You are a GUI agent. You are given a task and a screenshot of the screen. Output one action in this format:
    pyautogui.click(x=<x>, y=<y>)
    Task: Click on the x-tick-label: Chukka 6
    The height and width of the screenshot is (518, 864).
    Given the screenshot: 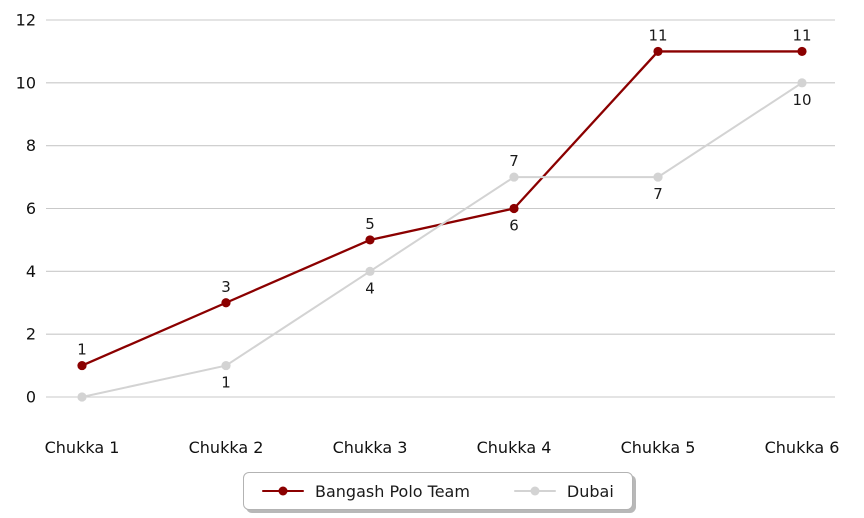 What is the action you would take?
    pyautogui.click(x=802, y=447)
    